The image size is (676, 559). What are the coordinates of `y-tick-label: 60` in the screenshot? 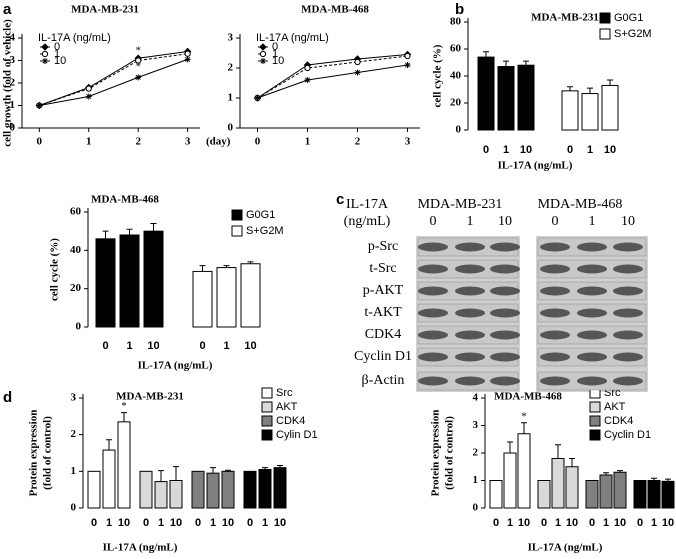 It's located at (76, 212).